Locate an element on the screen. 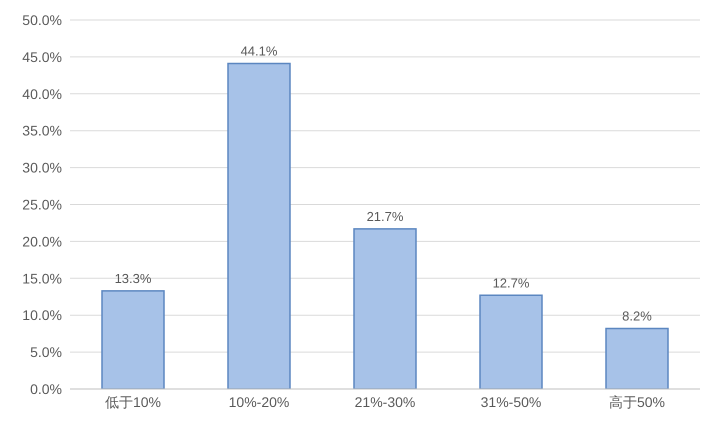 The height and width of the screenshot is (437, 724). x-tick-label: 21%-30% is located at coordinates (385, 402).